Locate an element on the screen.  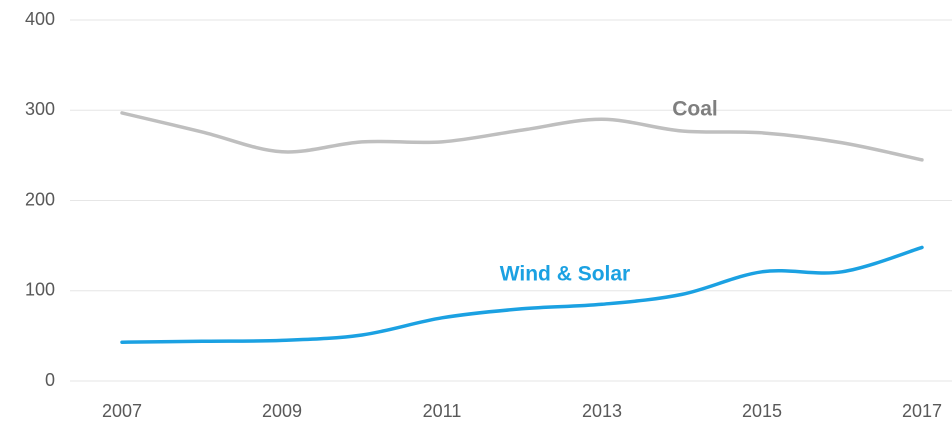
x-tick-label: 2015 is located at coordinates (762, 411).